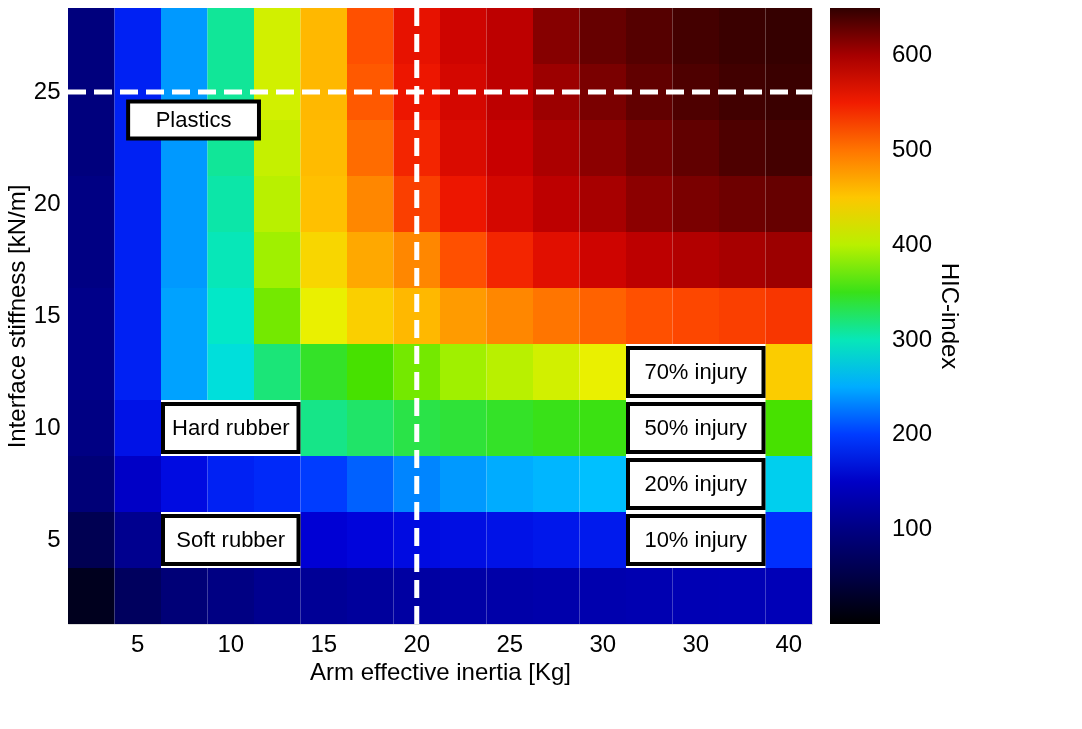 Image resolution: width=1082 pixels, height=729 pixels. I want to click on color-bar-label: 100, so click(912, 528).